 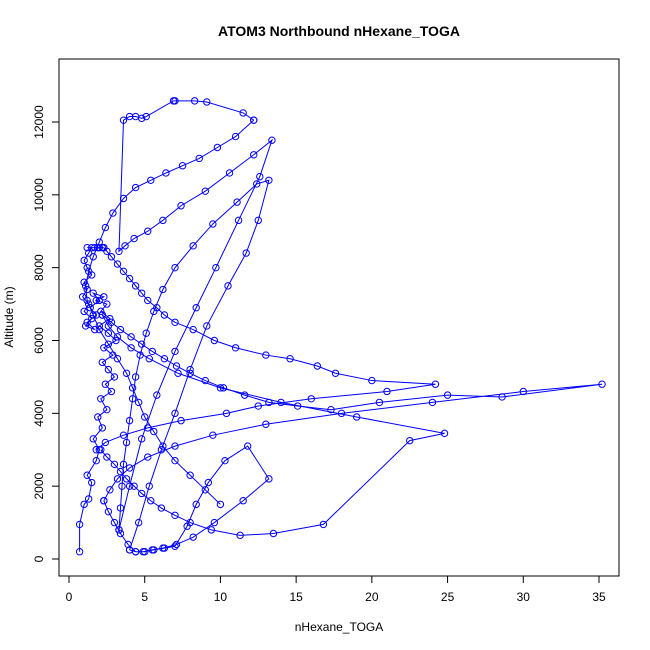 What do you see at coordinates (194, 365) in the screenshot?
I see `series-line` at bounding box center [194, 365].